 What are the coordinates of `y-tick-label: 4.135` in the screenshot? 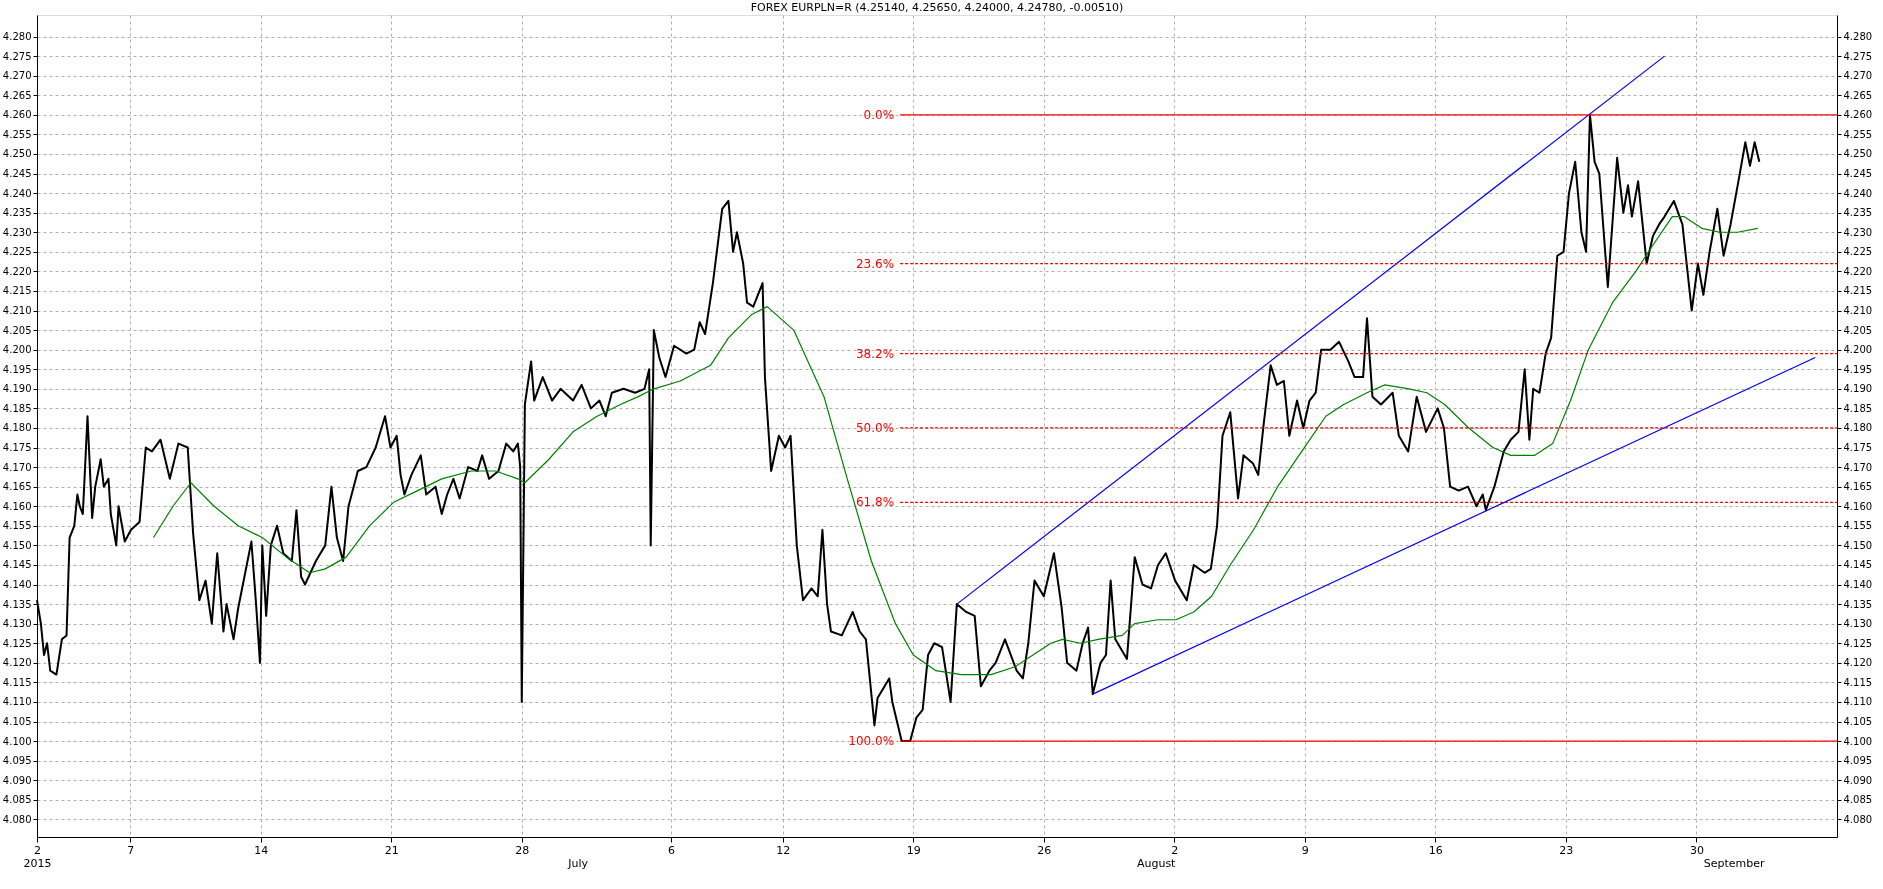 It's located at (17, 604).